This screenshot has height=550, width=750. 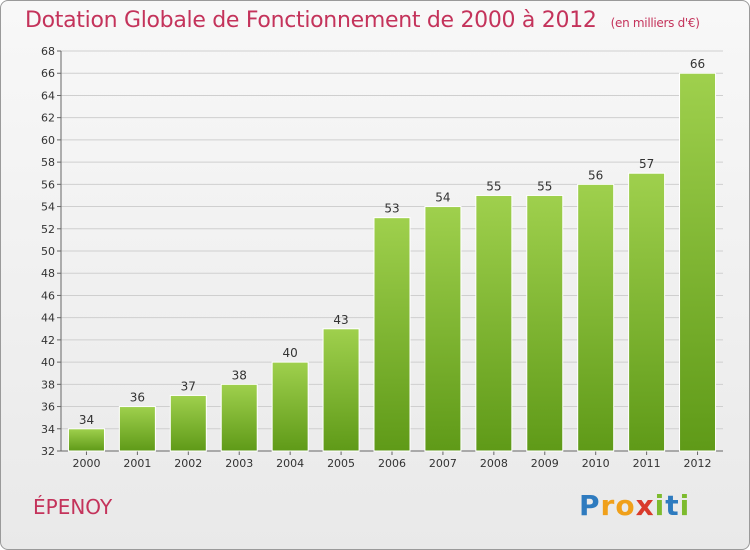 What do you see at coordinates (48, 251) in the screenshot?
I see `y-tick-label: 50` at bounding box center [48, 251].